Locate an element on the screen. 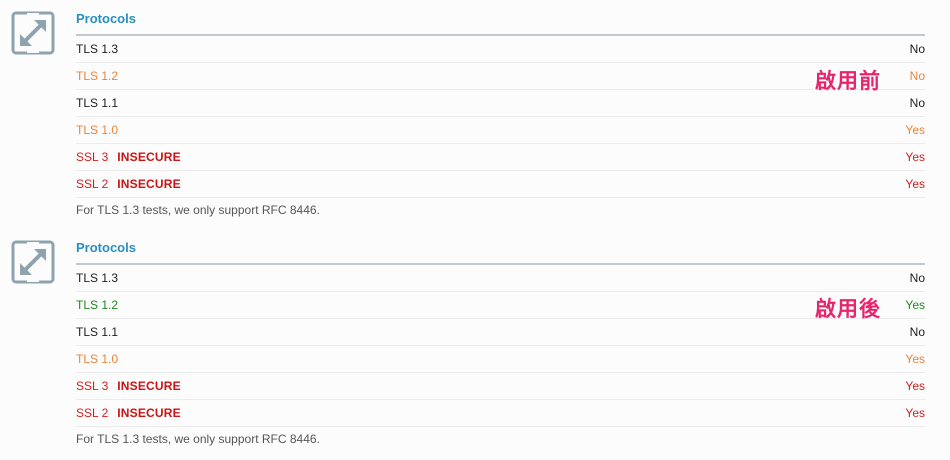  annotation-before: 啟用前 is located at coordinates (848, 81).